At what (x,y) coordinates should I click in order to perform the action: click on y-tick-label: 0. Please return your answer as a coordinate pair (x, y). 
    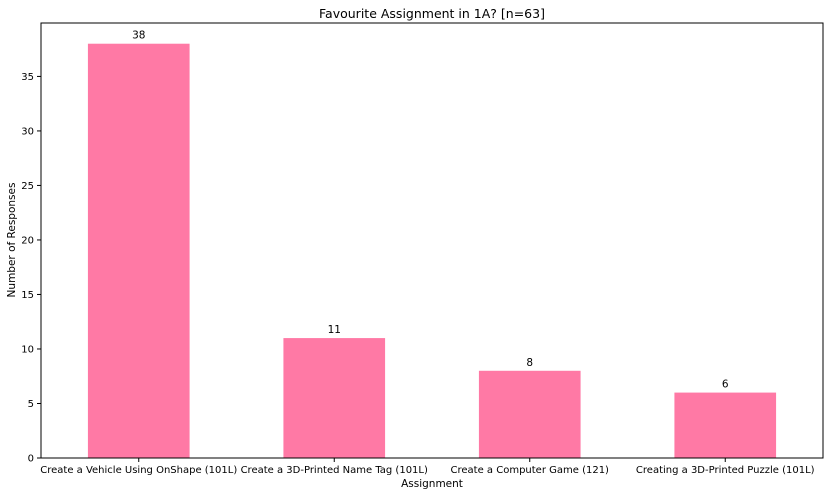
    Looking at the image, I should click on (31, 459).